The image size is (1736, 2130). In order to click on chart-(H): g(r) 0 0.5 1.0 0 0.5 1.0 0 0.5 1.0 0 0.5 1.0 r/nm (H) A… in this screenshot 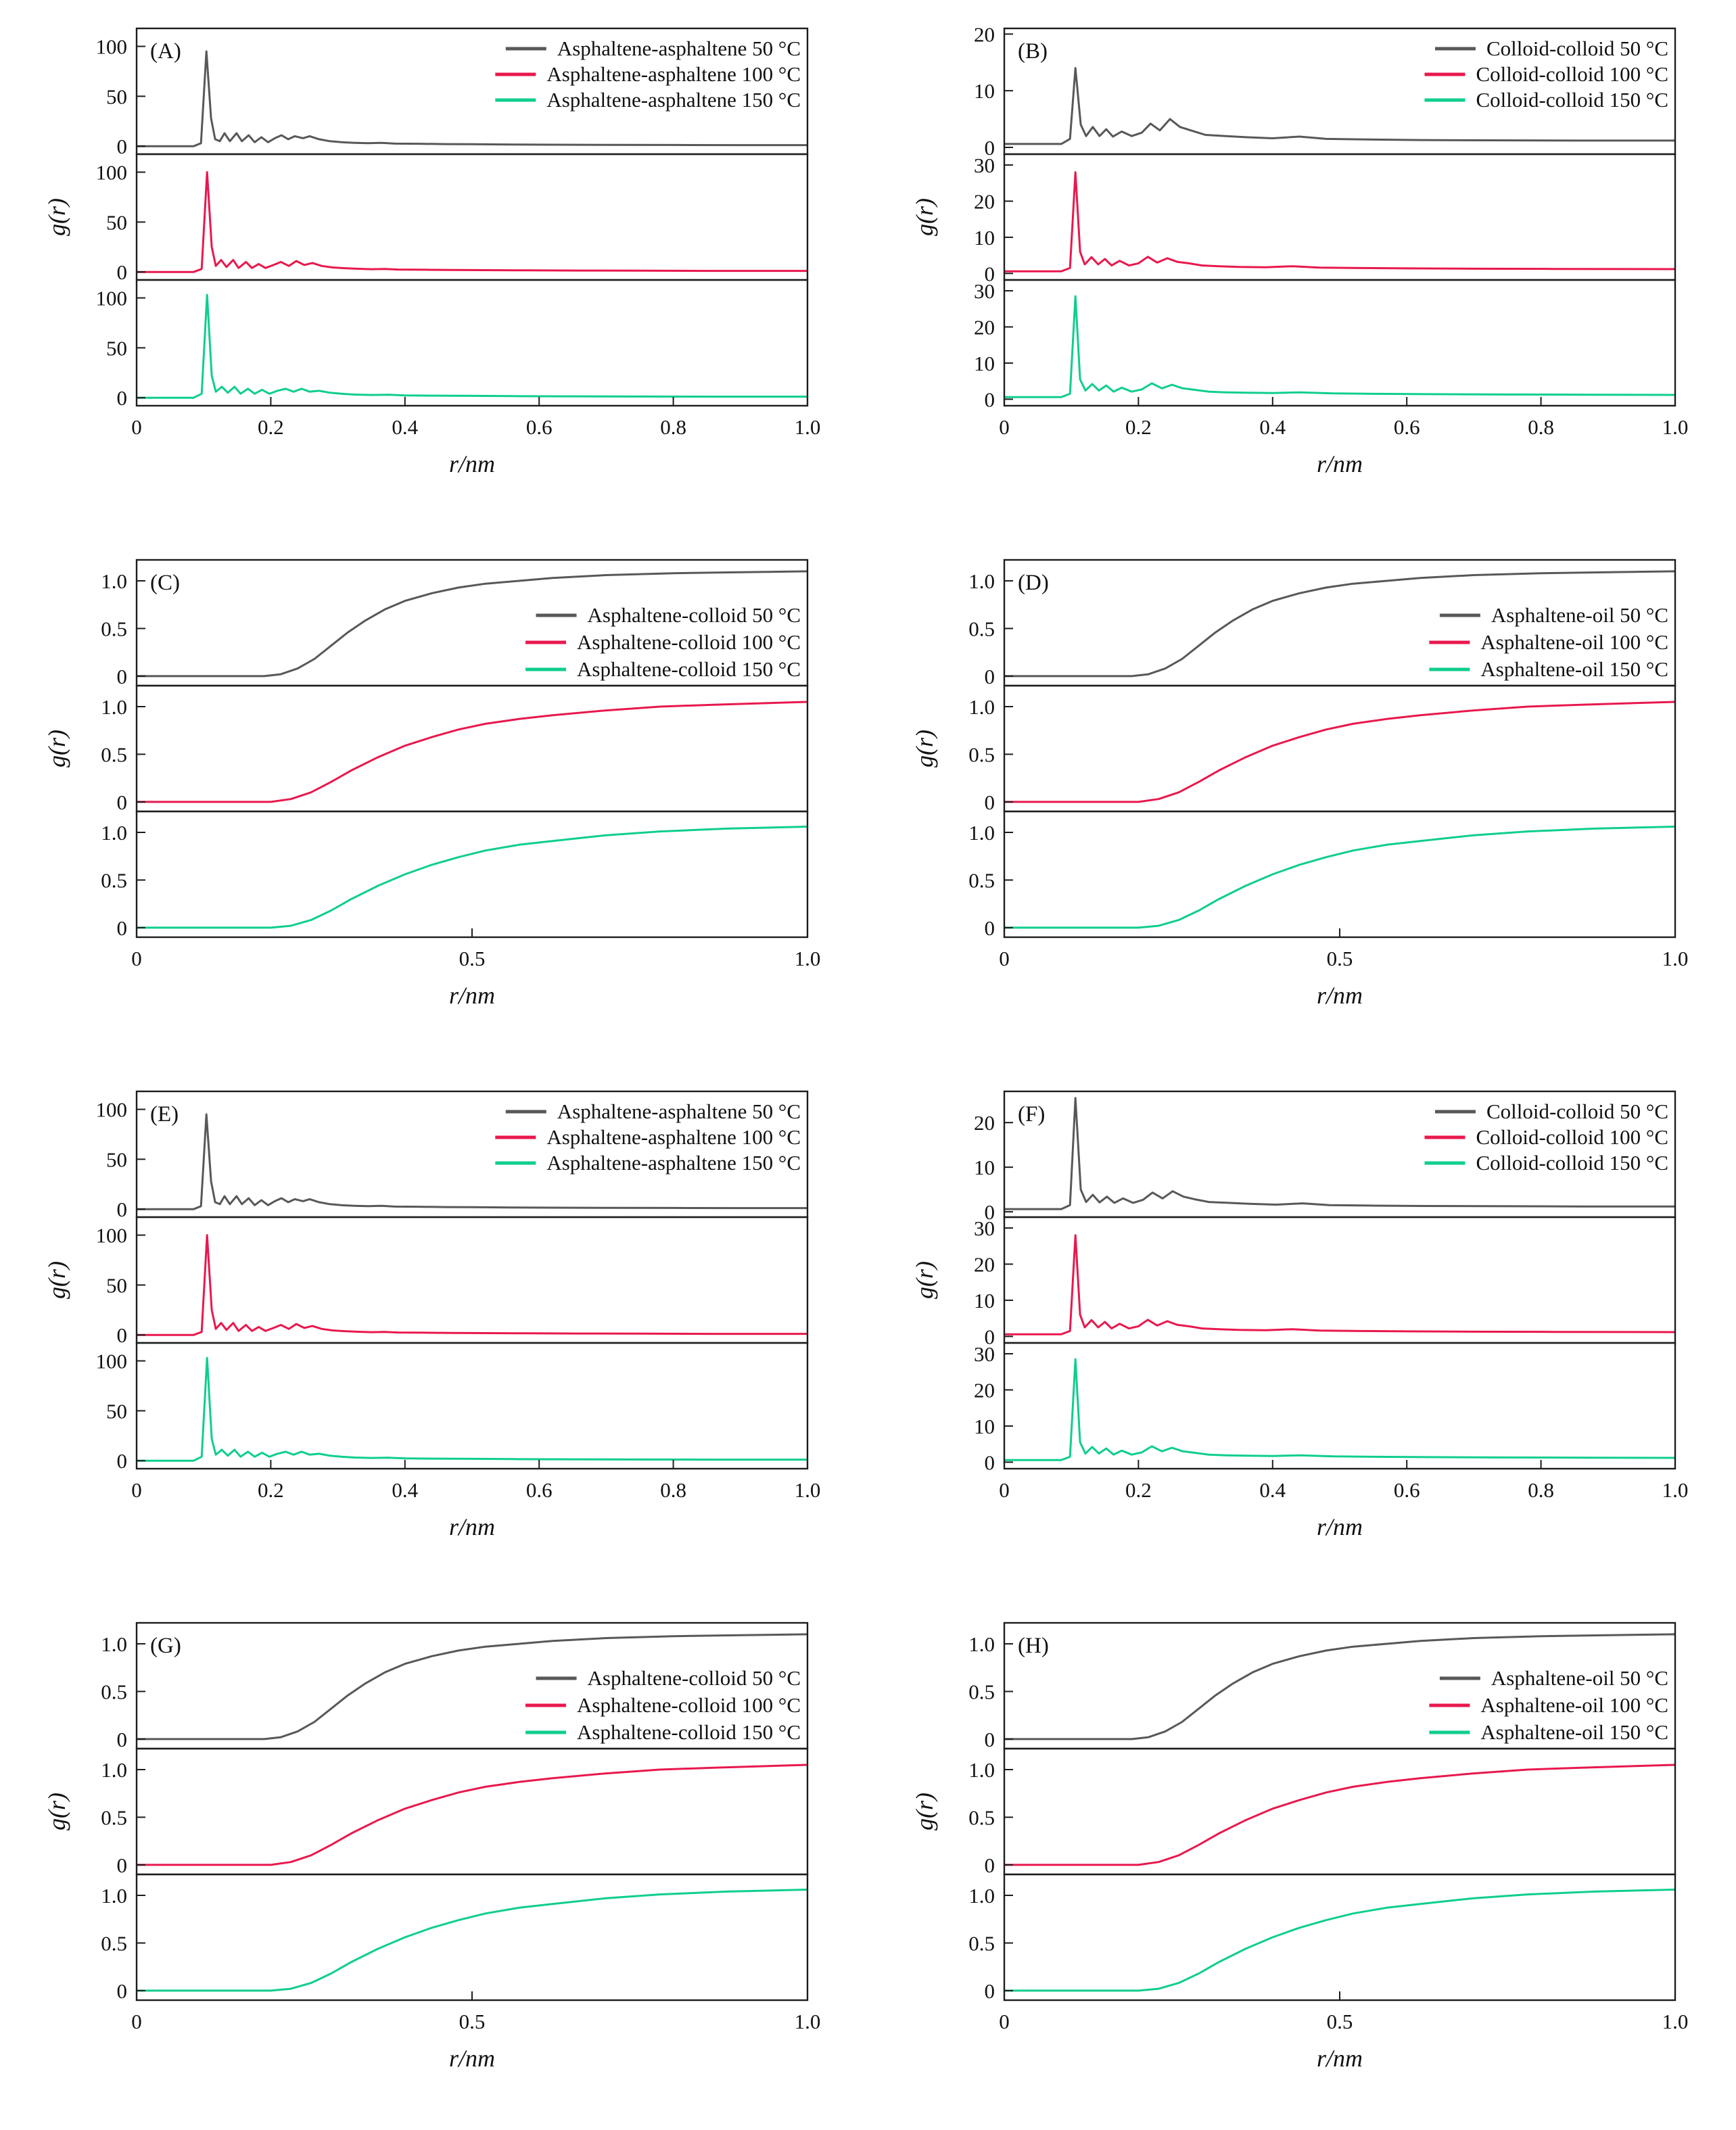, I will do `click(1300, 1847)`.